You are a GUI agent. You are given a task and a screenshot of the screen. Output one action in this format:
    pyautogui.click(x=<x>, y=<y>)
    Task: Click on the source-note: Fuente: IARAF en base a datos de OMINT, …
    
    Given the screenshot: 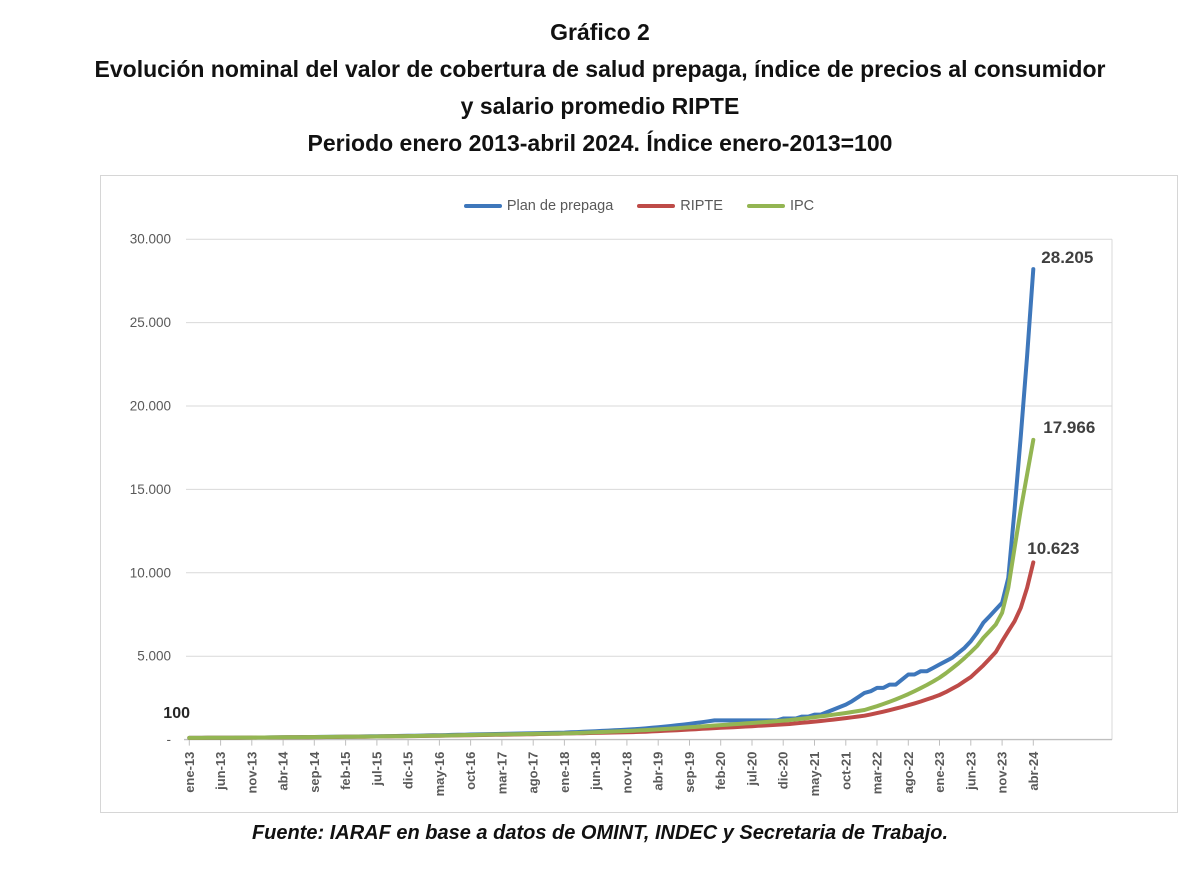 What is the action you would take?
    pyautogui.click(x=600, y=833)
    